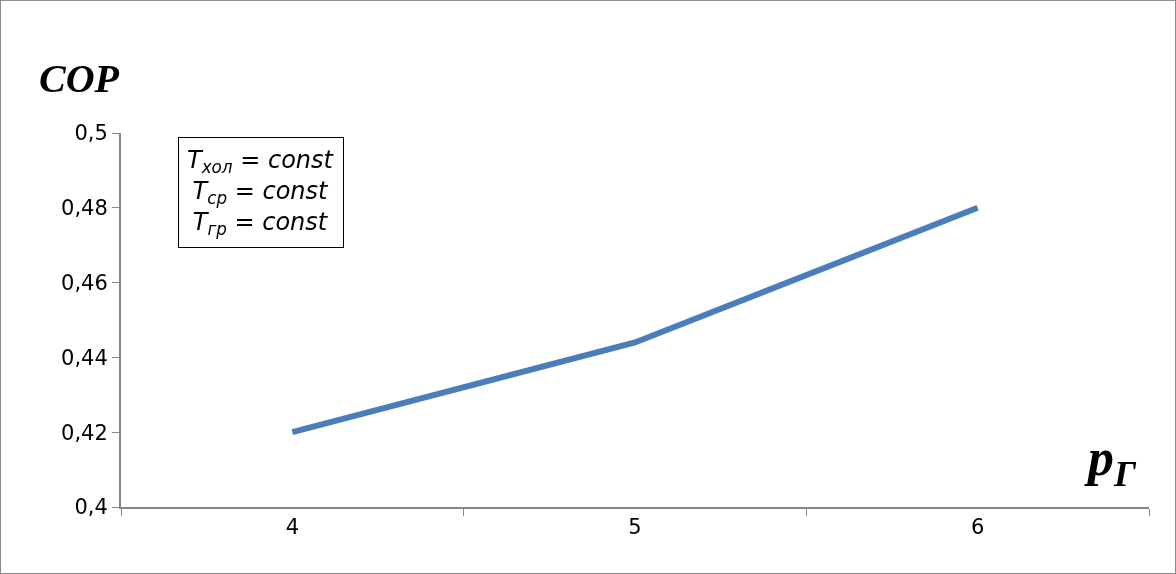 The height and width of the screenshot is (574, 1176). I want to click on x-tick-label: 5, so click(635, 527).